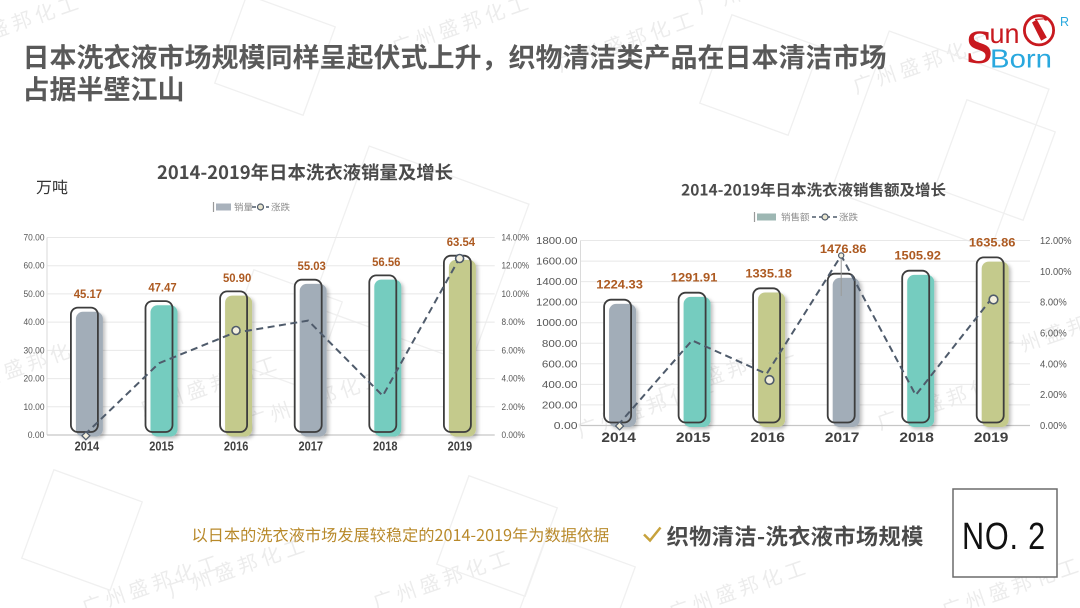  What do you see at coordinates (34, 407) in the screenshot?
I see `svg-text: 10.00` at bounding box center [34, 407].